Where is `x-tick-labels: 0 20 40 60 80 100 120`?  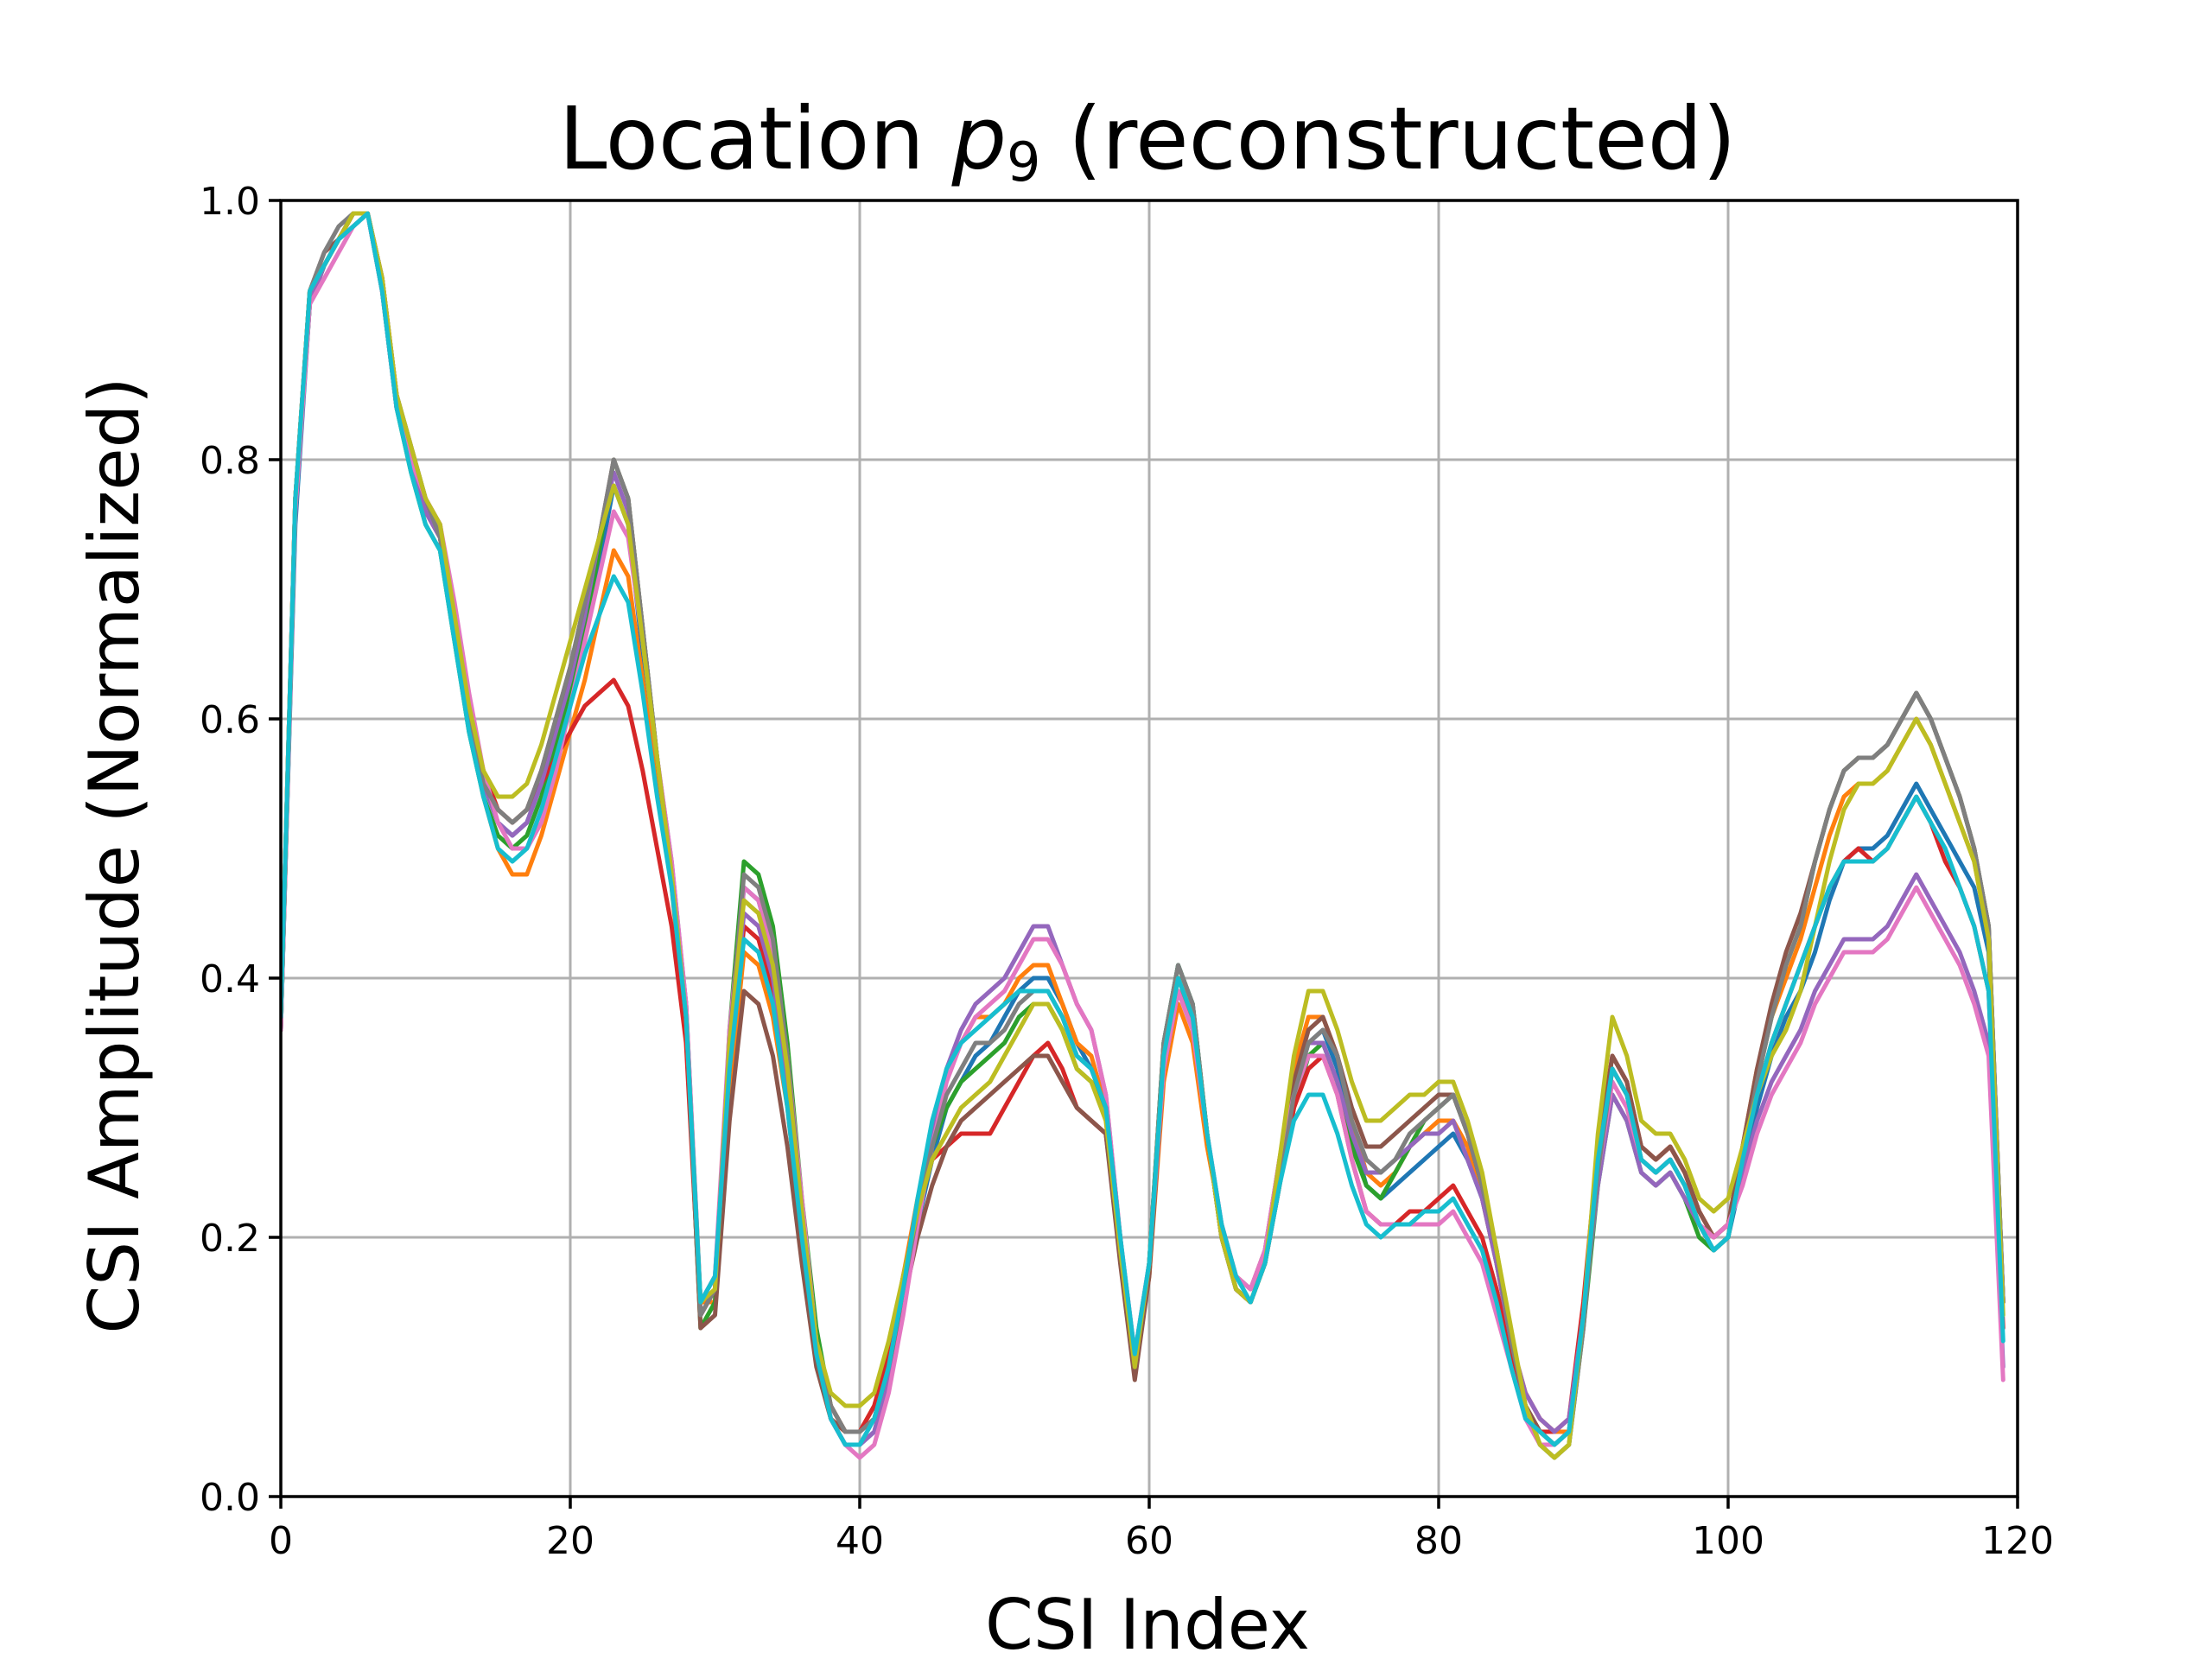
x-tick-labels: 0 20 40 60 80 100 120 is located at coordinates (1161, 1541).